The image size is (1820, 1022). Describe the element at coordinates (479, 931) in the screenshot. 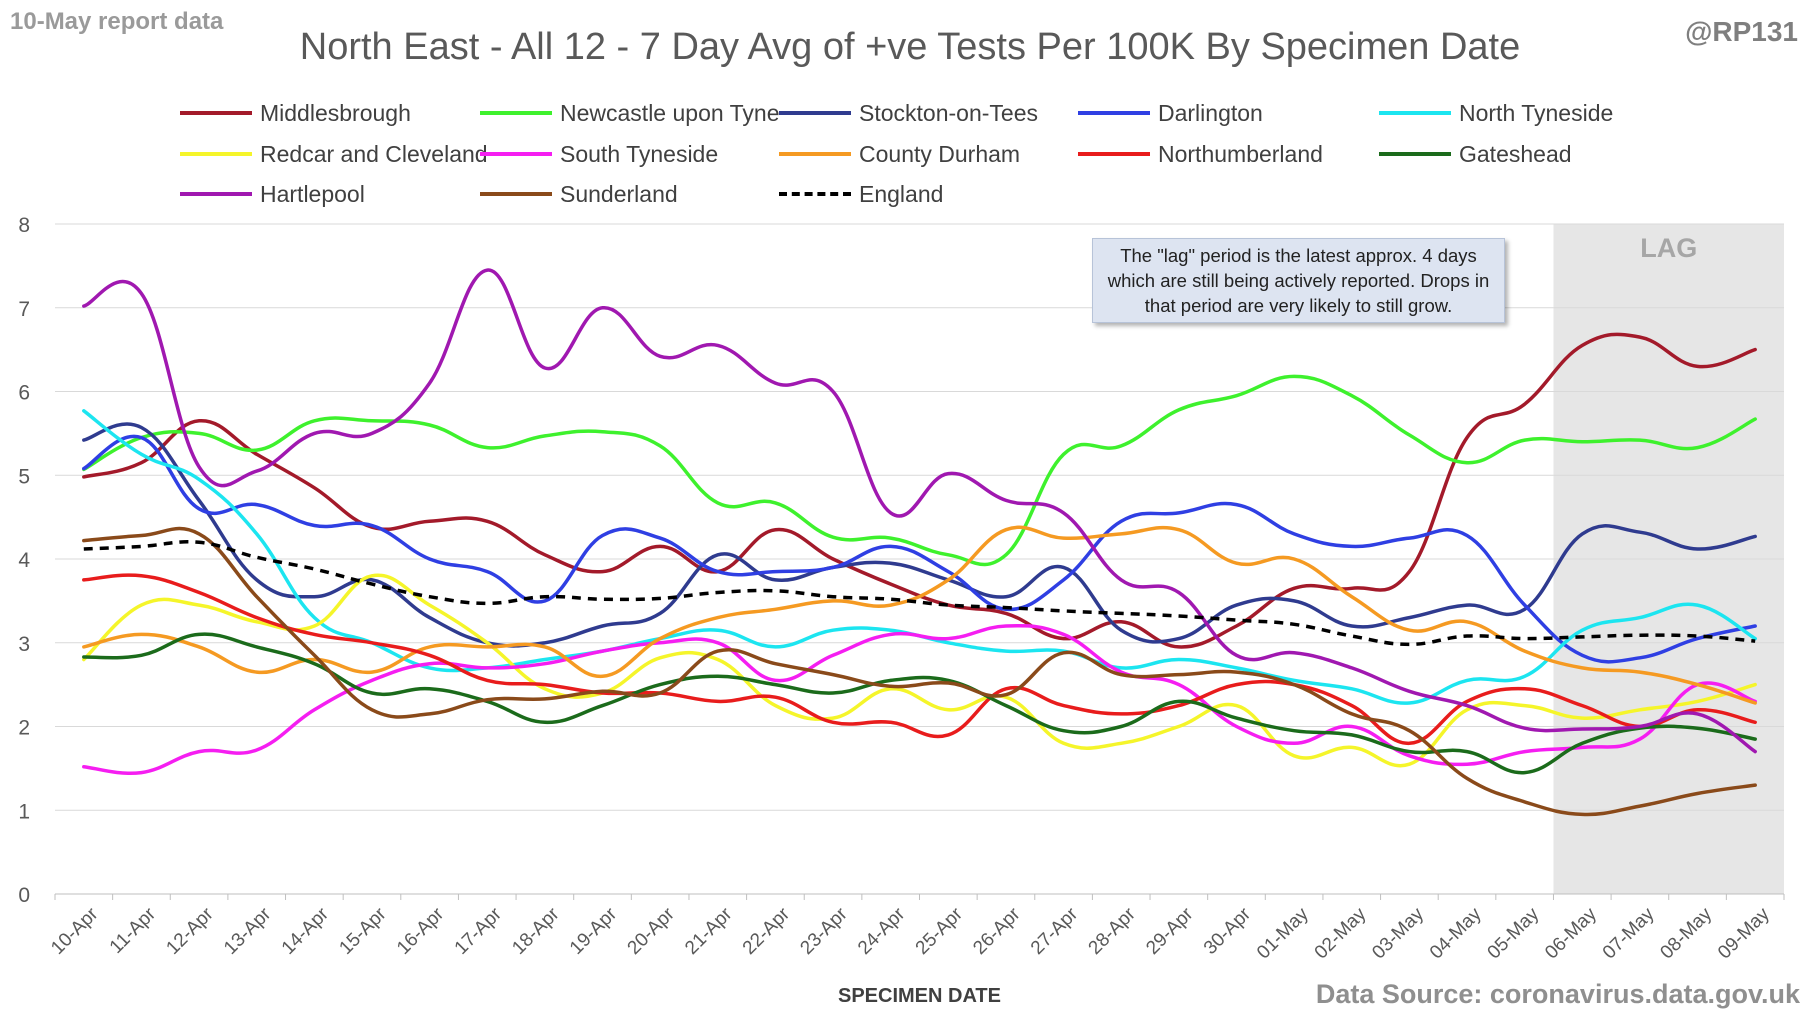

I see `x-tick-label: 17-Apr` at that location.